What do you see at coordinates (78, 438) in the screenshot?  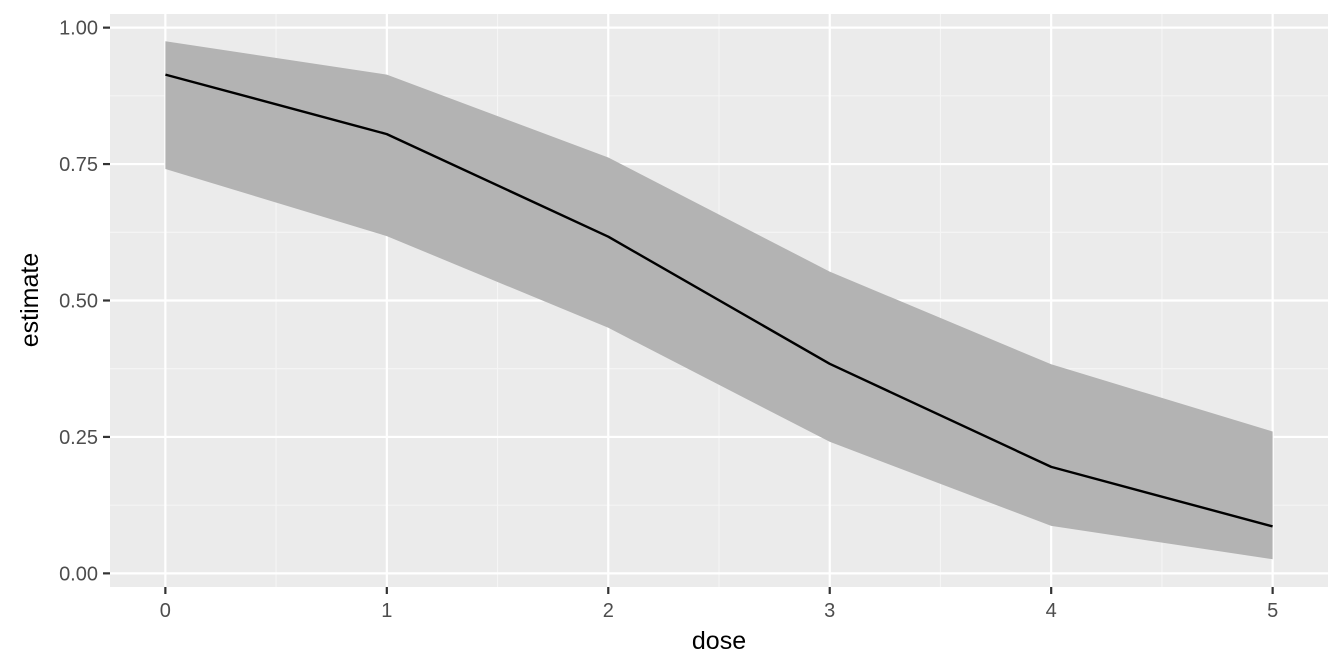 I see `y-tick-label: 0.25` at bounding box center [78, 438].